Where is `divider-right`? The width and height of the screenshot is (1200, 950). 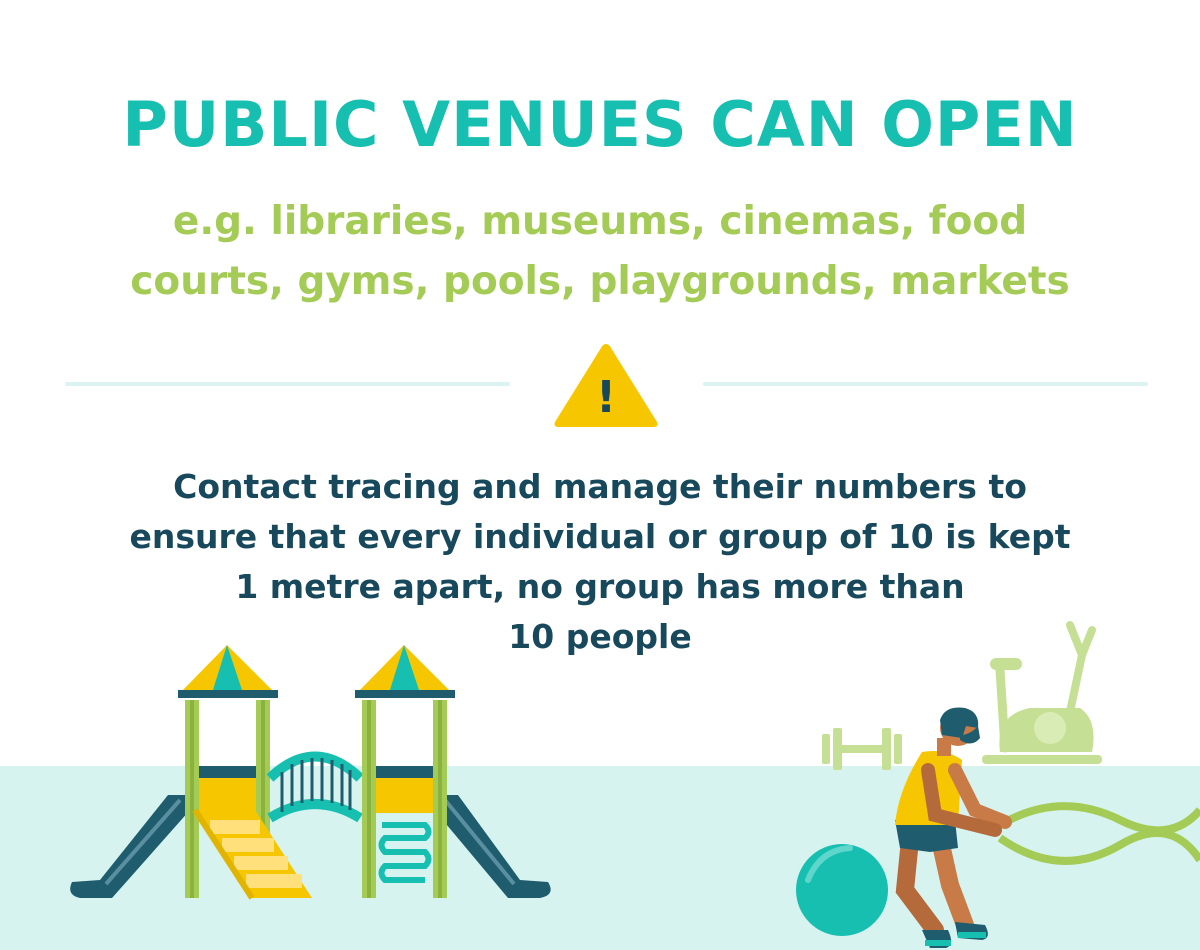
divider-right is located at coordinates (925, 384).